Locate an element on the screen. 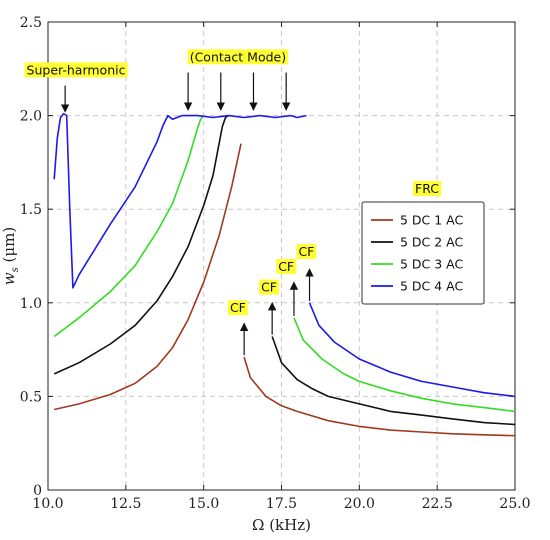 The width and height of the screenshot is (550, 540). y-tick-label: 1.5 is located at coordinates (31, 210).